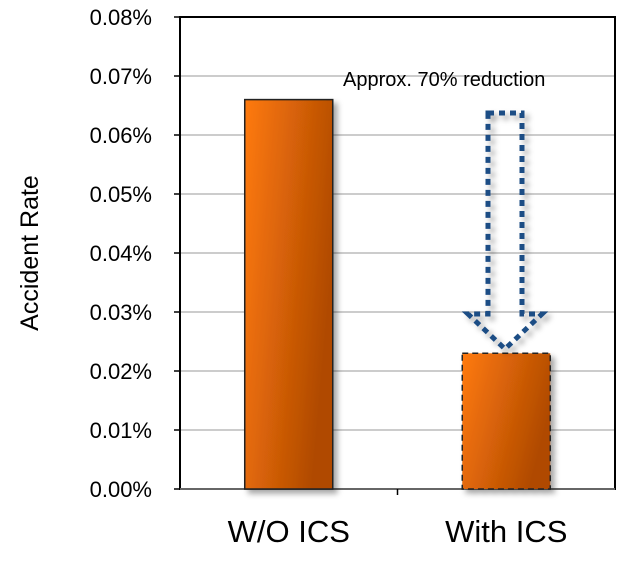 The image size is (640, 566). Describe the element at coordinates (121, 253) in the screenshot. I see `y-tick-label: 0.04%` at that location.